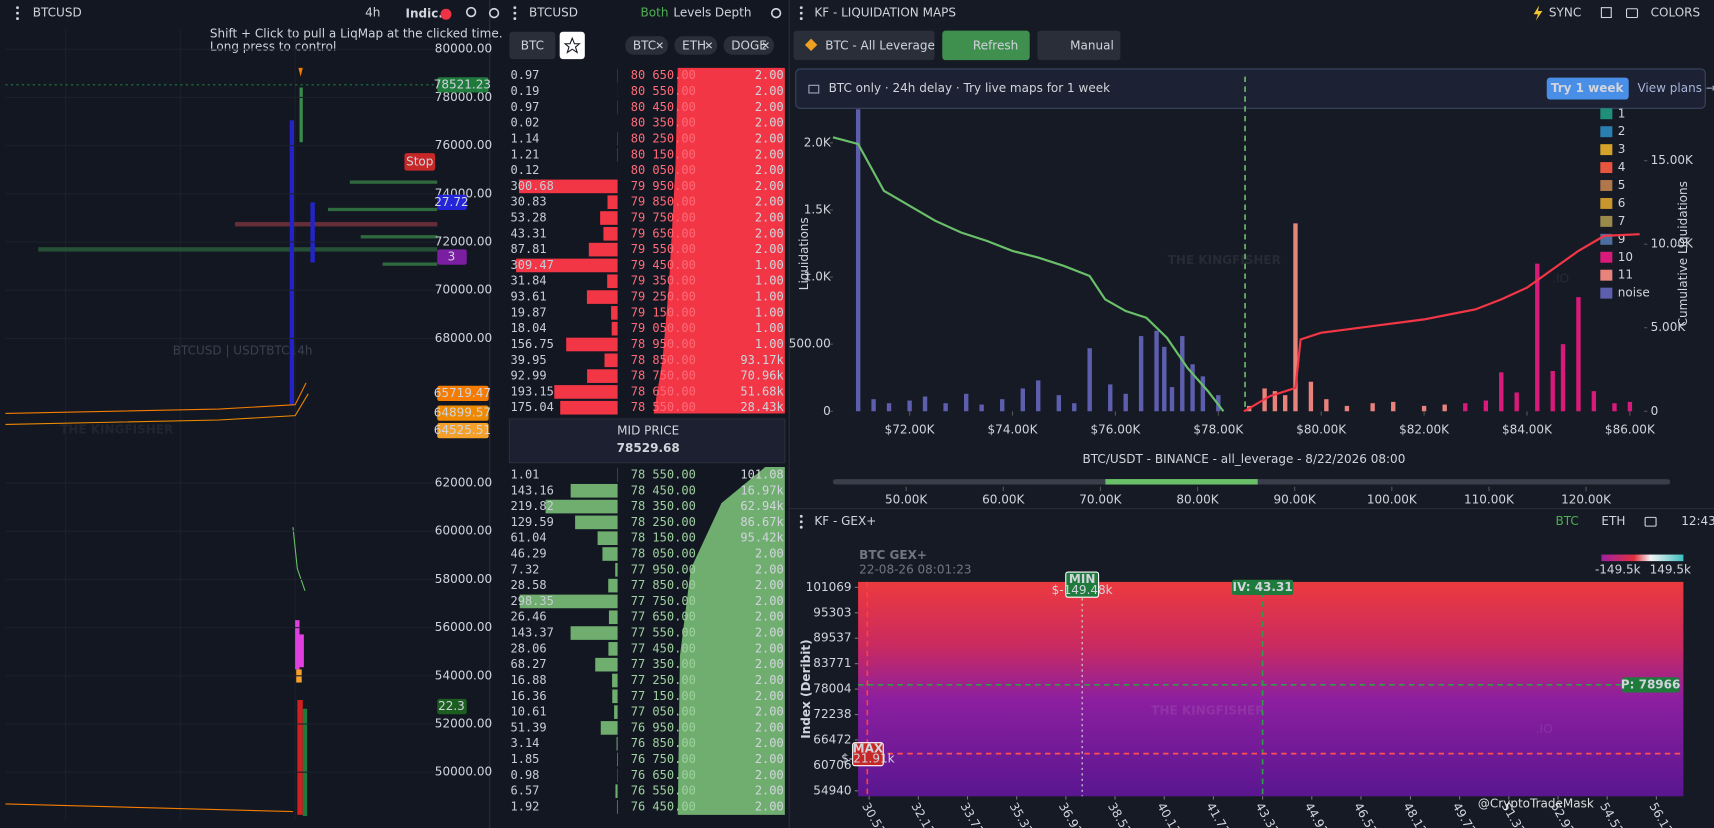  I want to click on asks-size: 0.12, so click(524, 170).